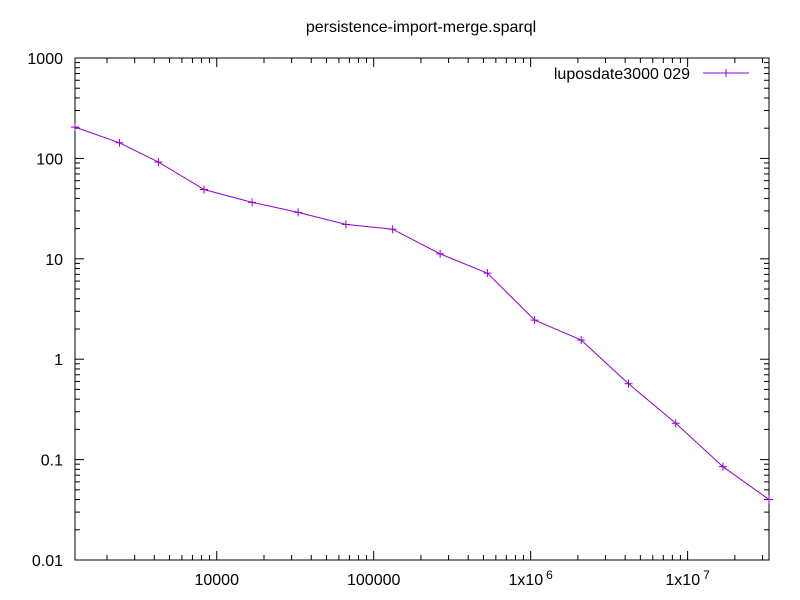  I want to click on legend: luposdate3000 029, so click(651, 74).